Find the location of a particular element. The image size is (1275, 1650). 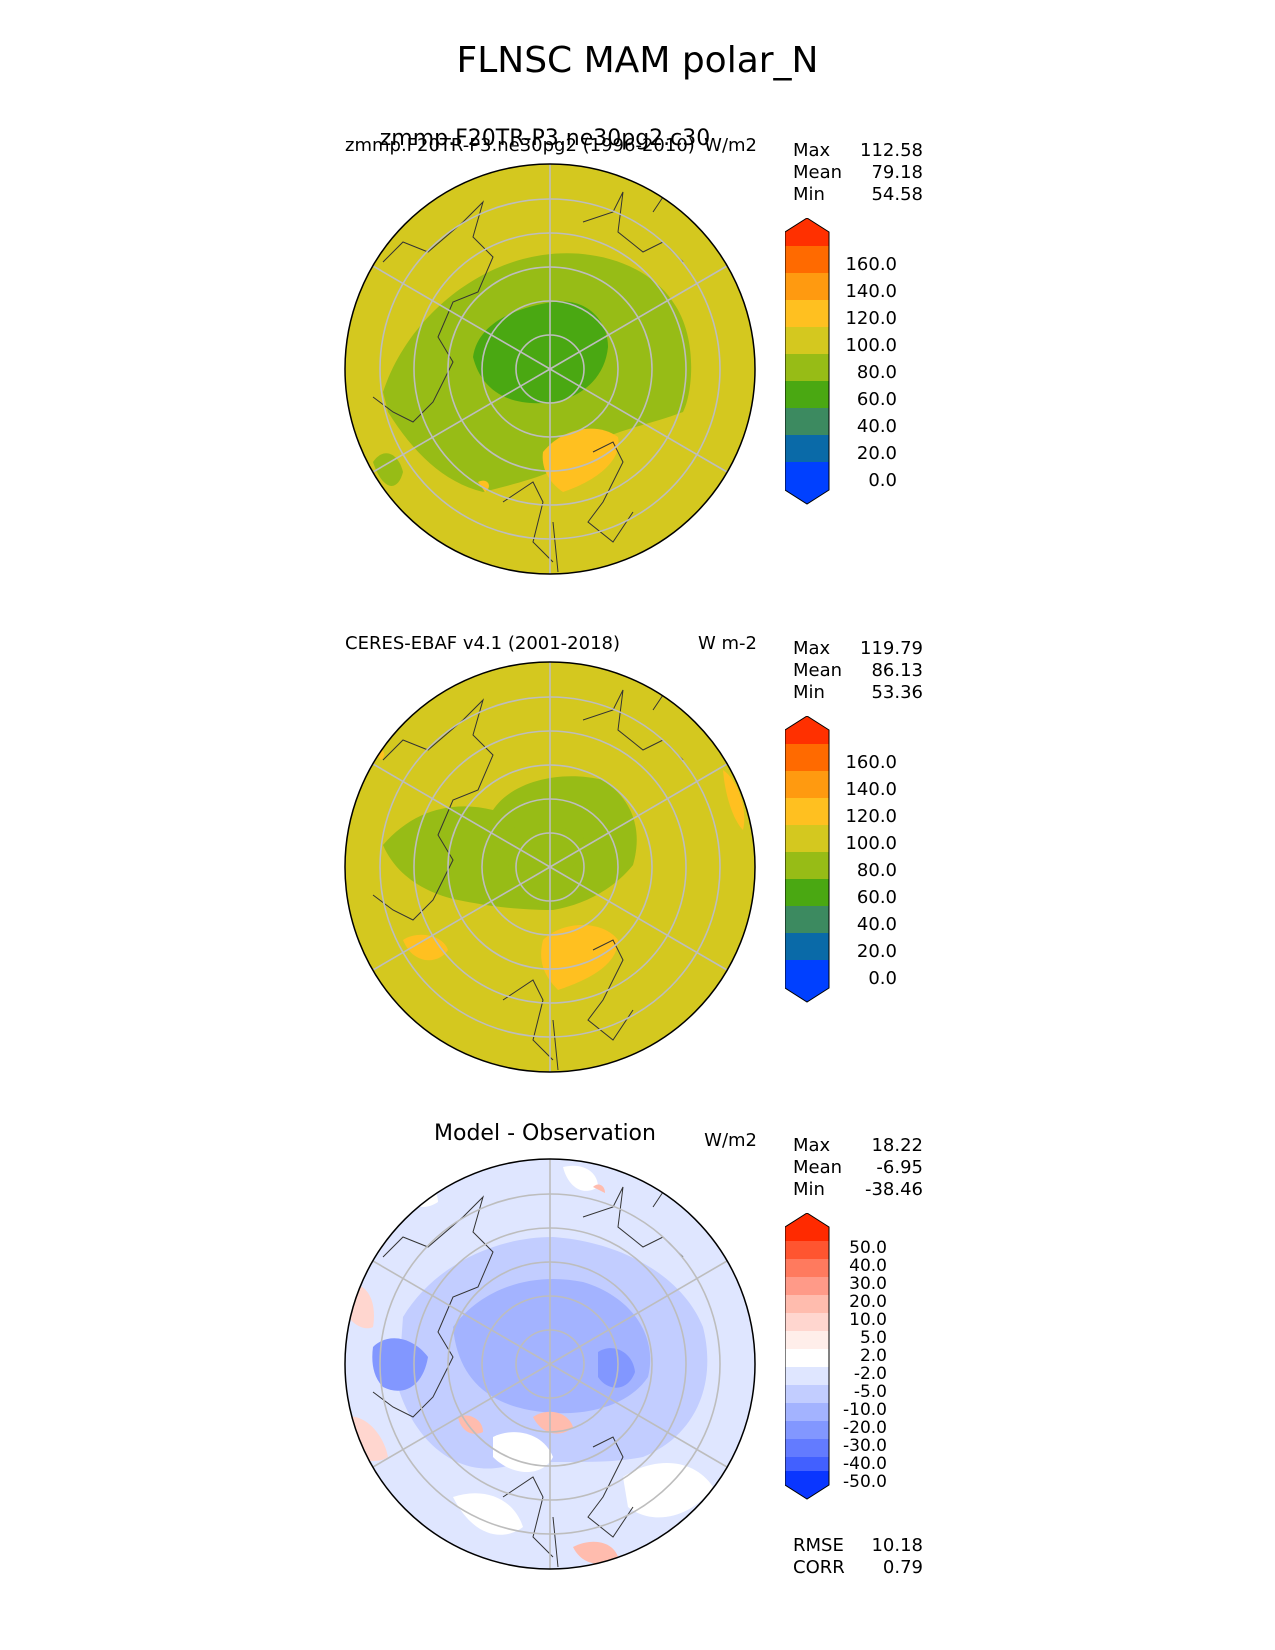

min-value: 53.36 is located at coordinates (897, 692).